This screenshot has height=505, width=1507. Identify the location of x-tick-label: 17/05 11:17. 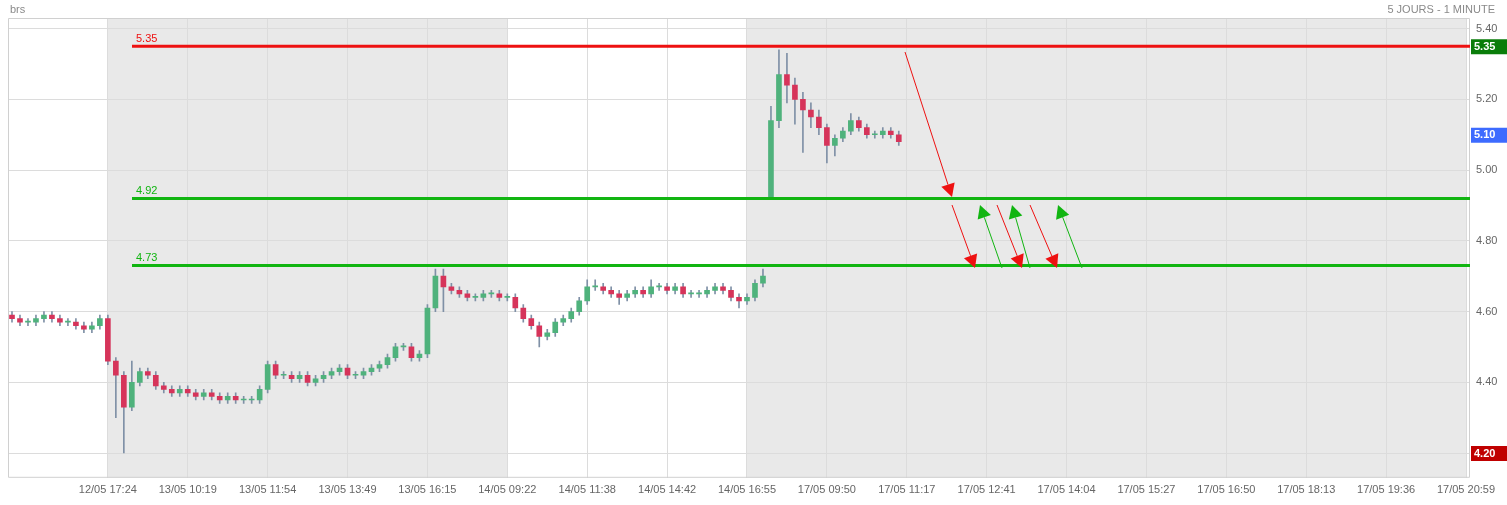
(907, 489).